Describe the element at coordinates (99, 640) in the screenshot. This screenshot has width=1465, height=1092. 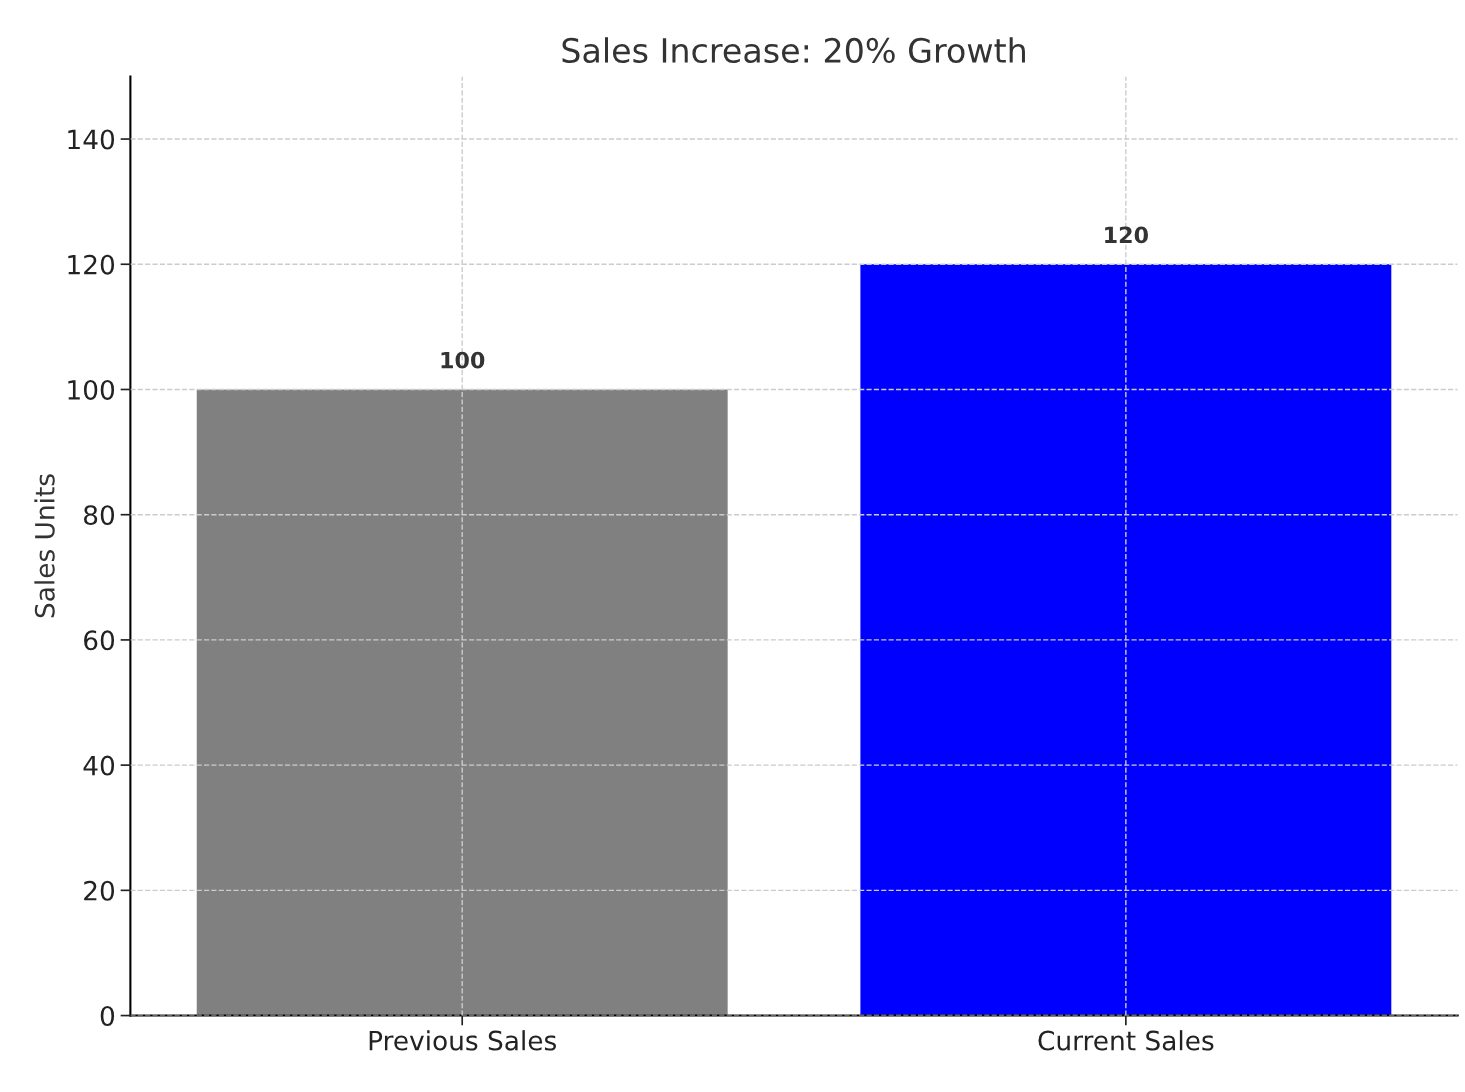
I see `y-tick-label: 60` at that location.